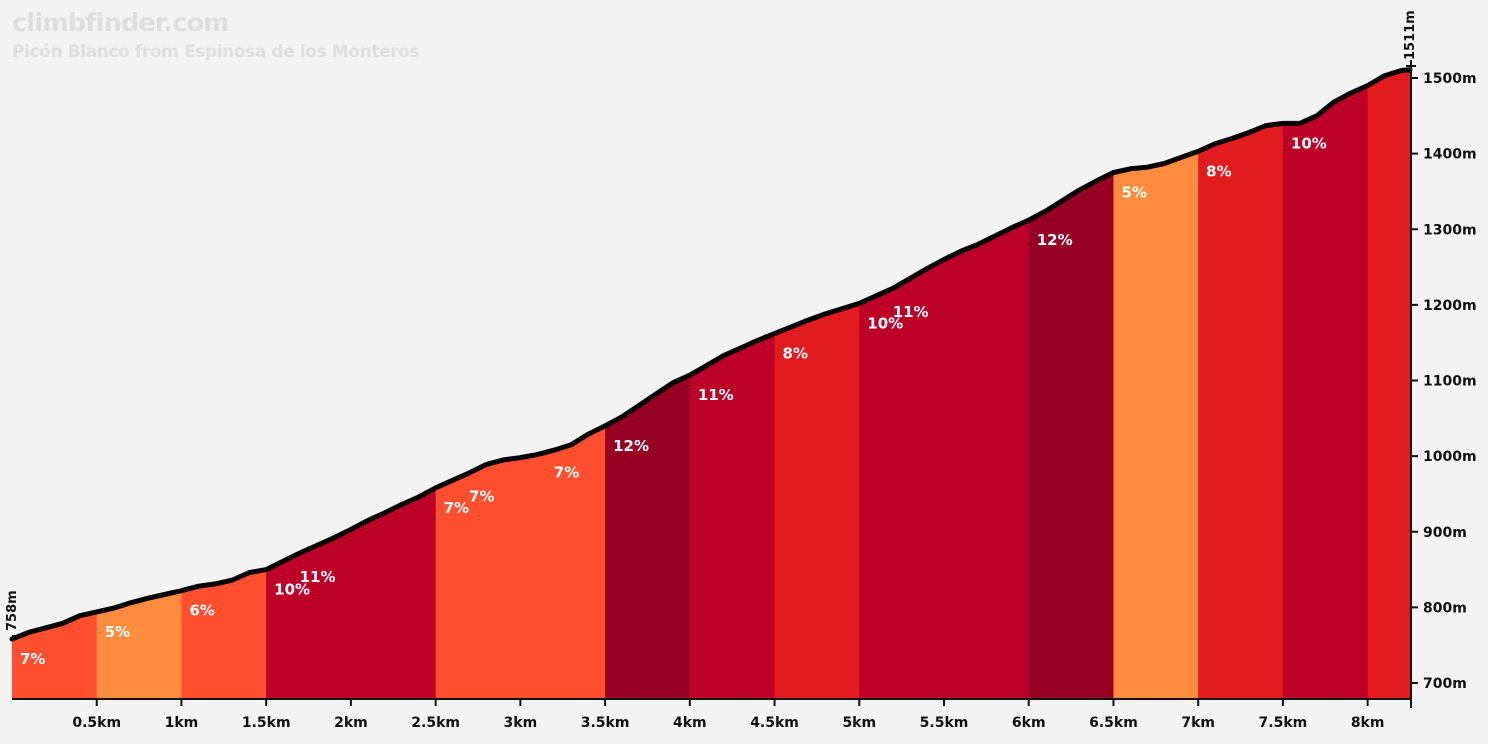 This screenshot has width=1488, height=744. What do you see at coordinates (944, 723) in the screenshot?
I see `x-tick-label: 5.5km` at bounding box center [944, 723].